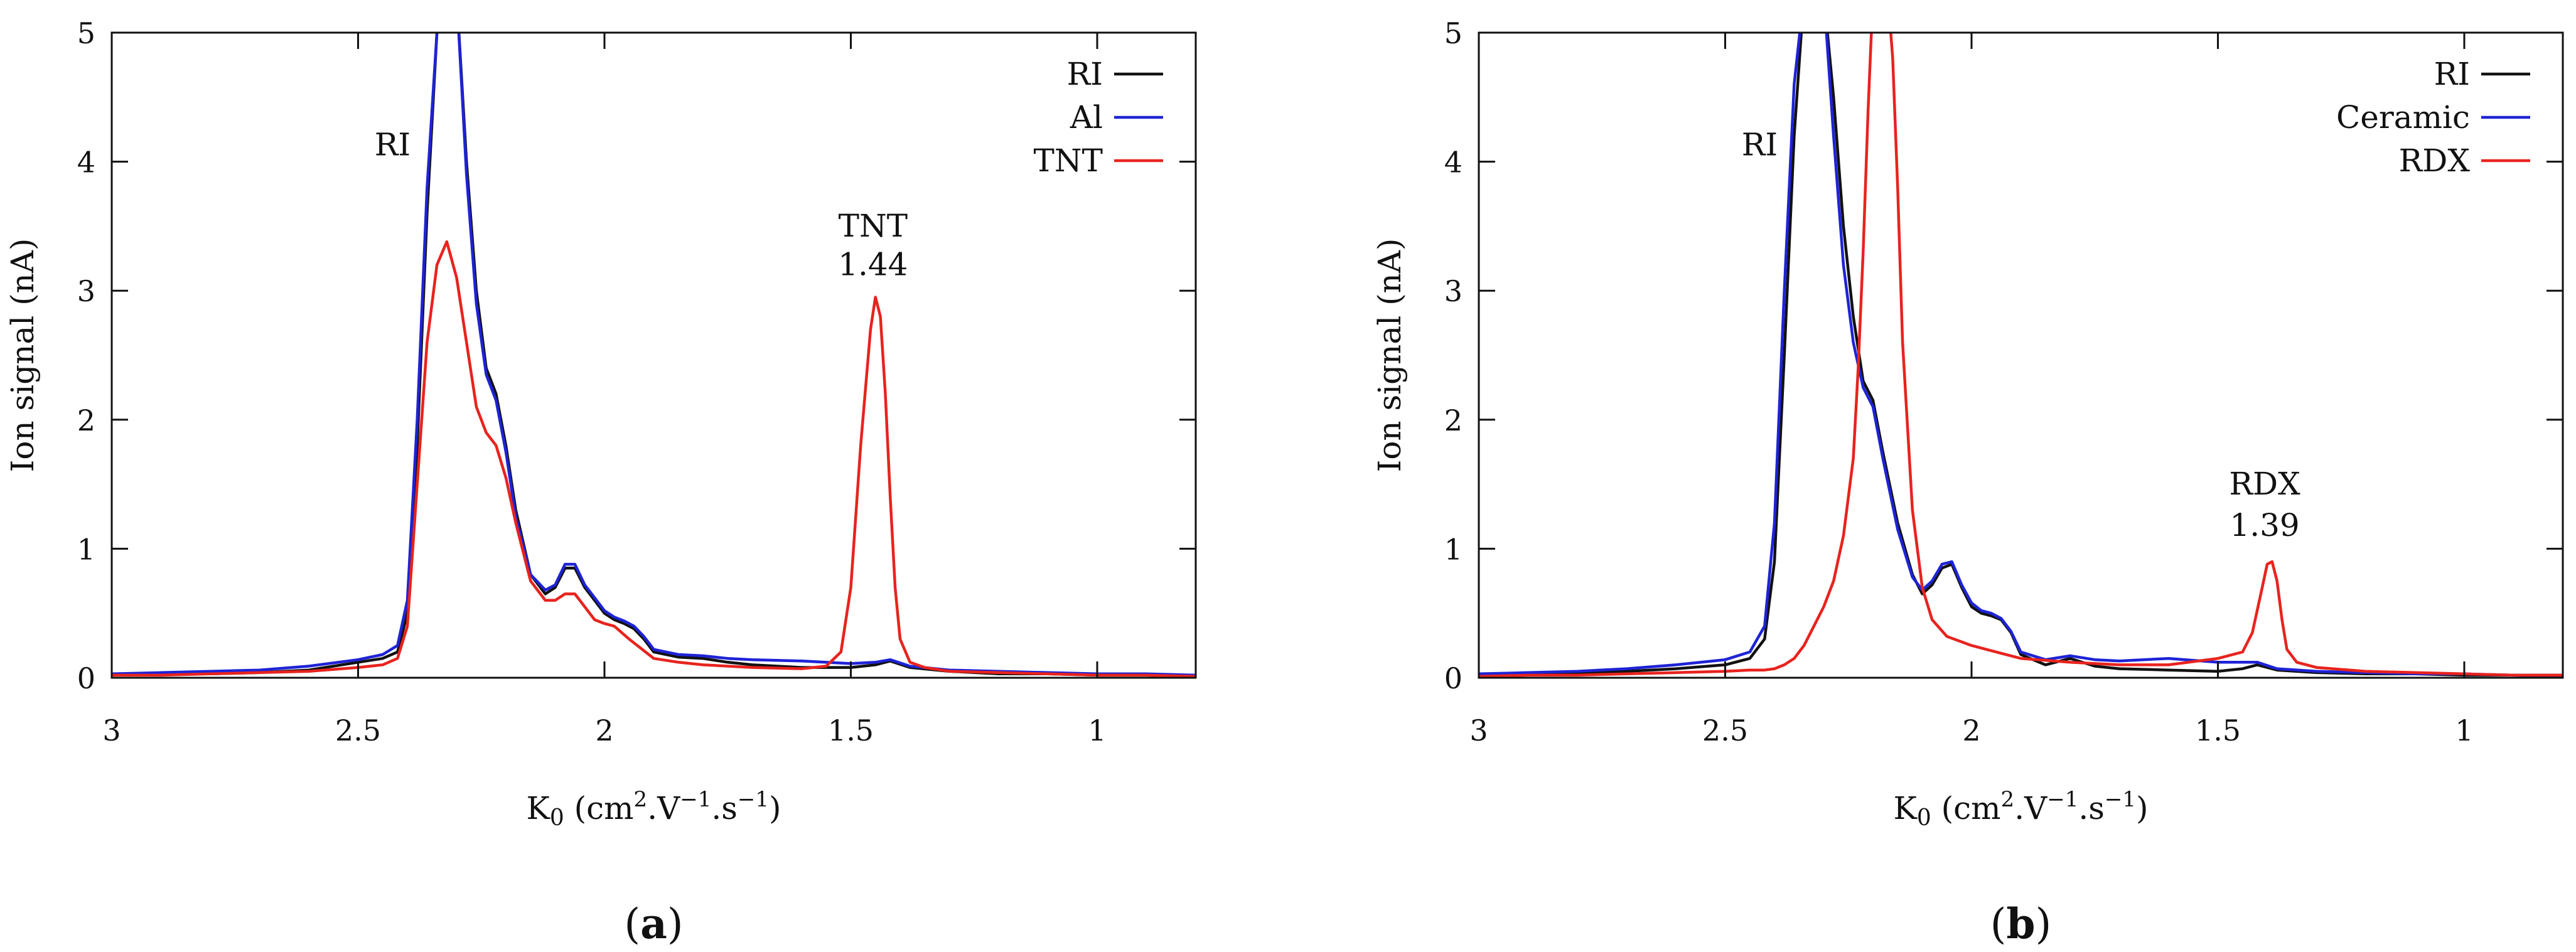  Describe the element at coordinates (2264, 525) in the screenshot. I see `peak-annotation: 1.39` at that location.